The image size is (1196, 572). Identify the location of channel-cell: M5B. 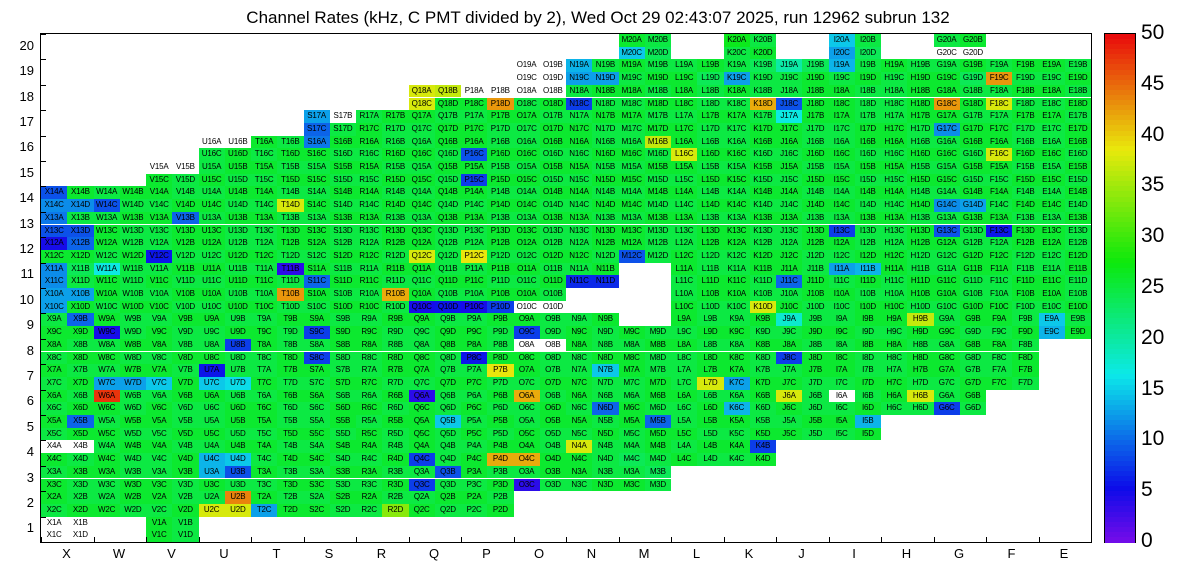
(657, 421).